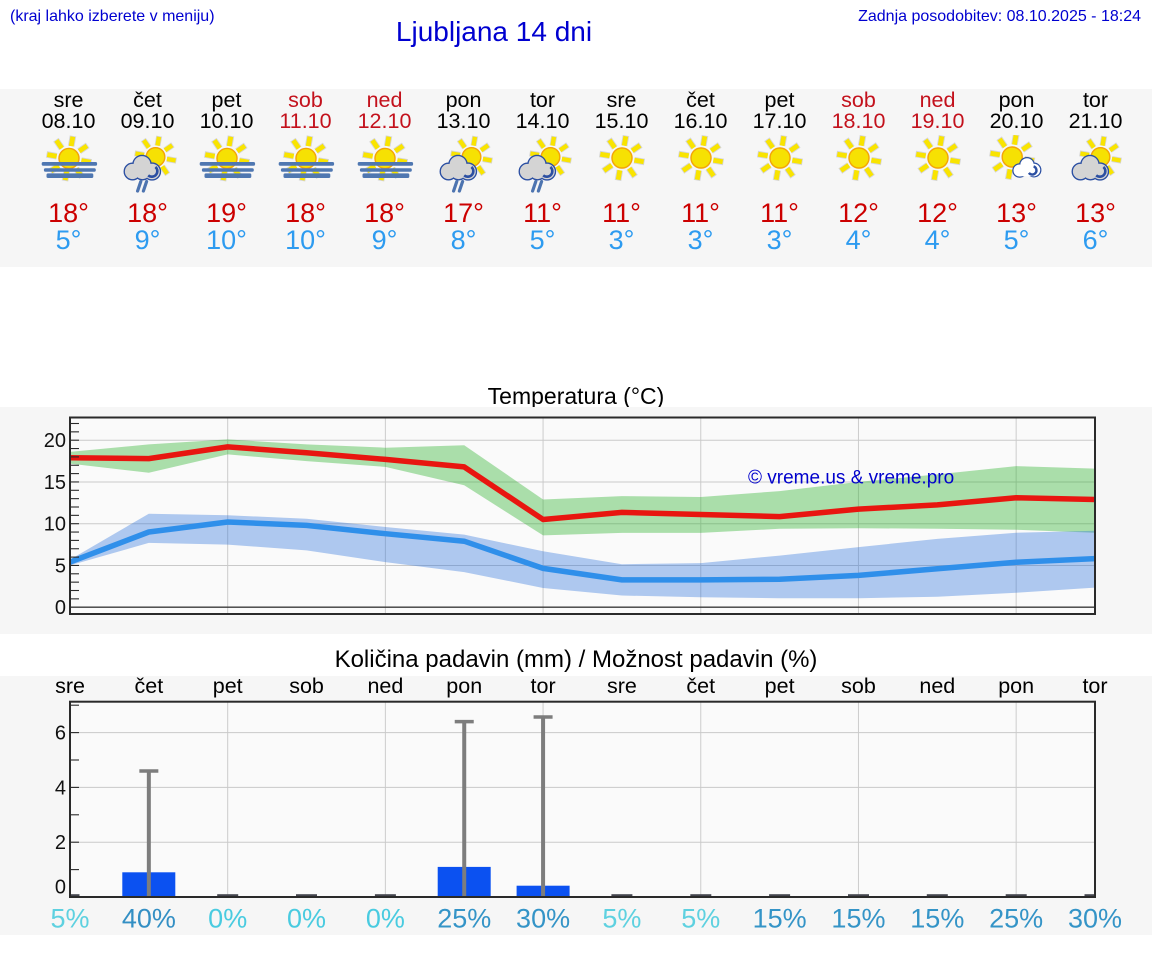 This screenshot has height=975, width=1152. Describe the element at coordinates (149, 919) in the screenshot. I see `svg-text: 40%` at that location.